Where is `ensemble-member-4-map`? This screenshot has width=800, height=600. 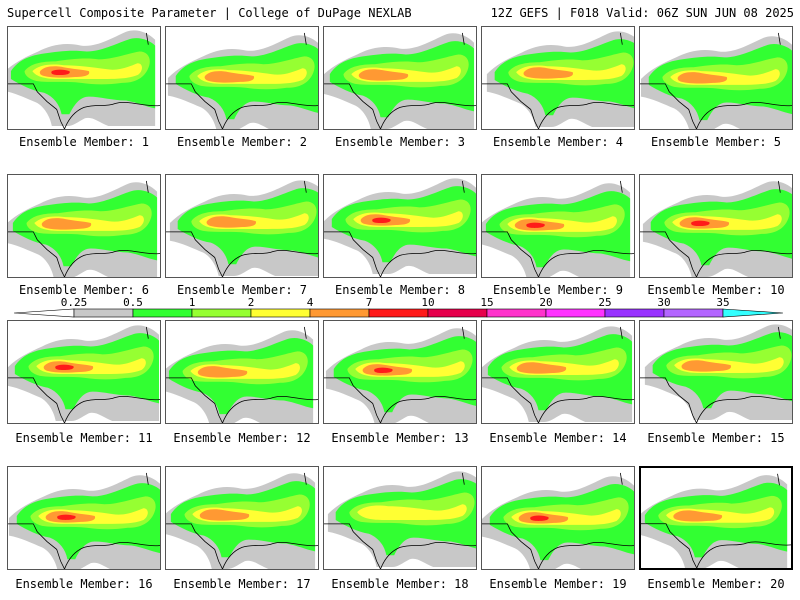 ensemble-member-4-map is located at coordinates (558, 78).